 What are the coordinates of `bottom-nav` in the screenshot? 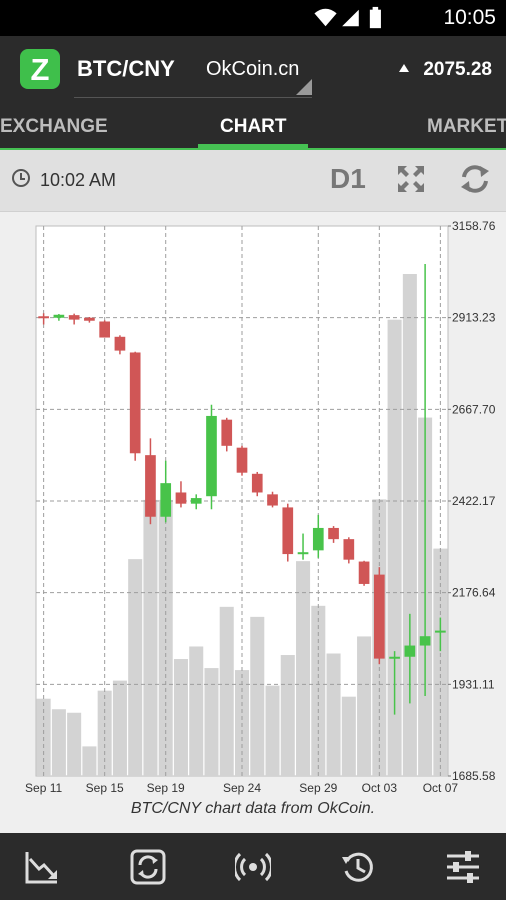 It's located at (253, 866).